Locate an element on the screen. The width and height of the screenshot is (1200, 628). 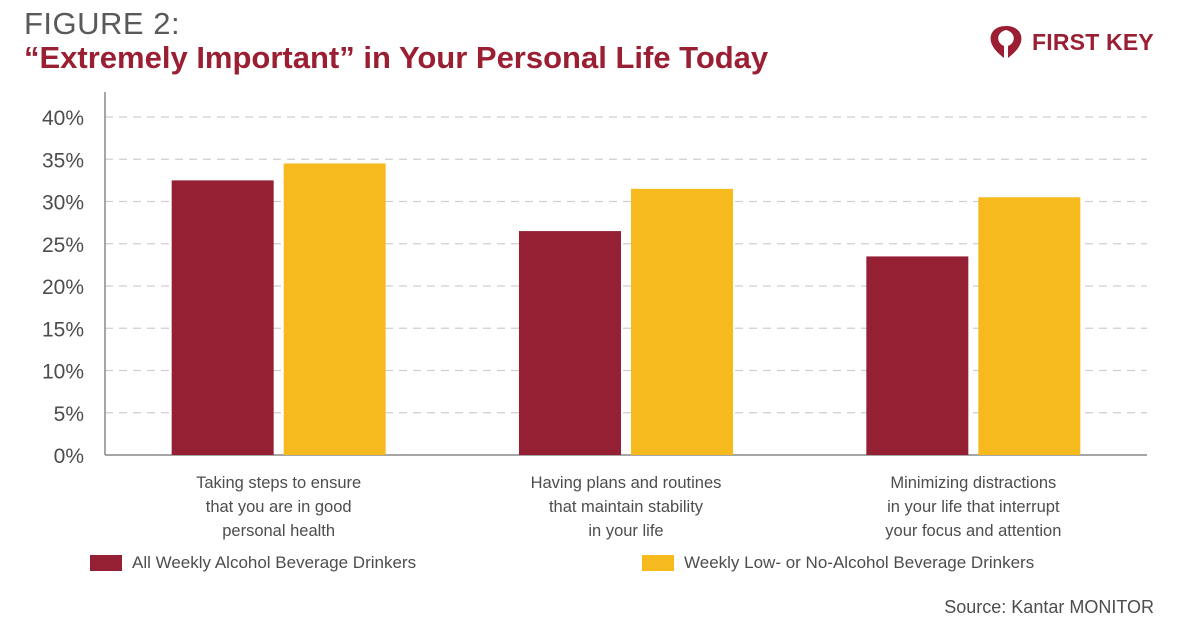
x-category-label: Minimizing distractions is located at coordinates (973, 483).